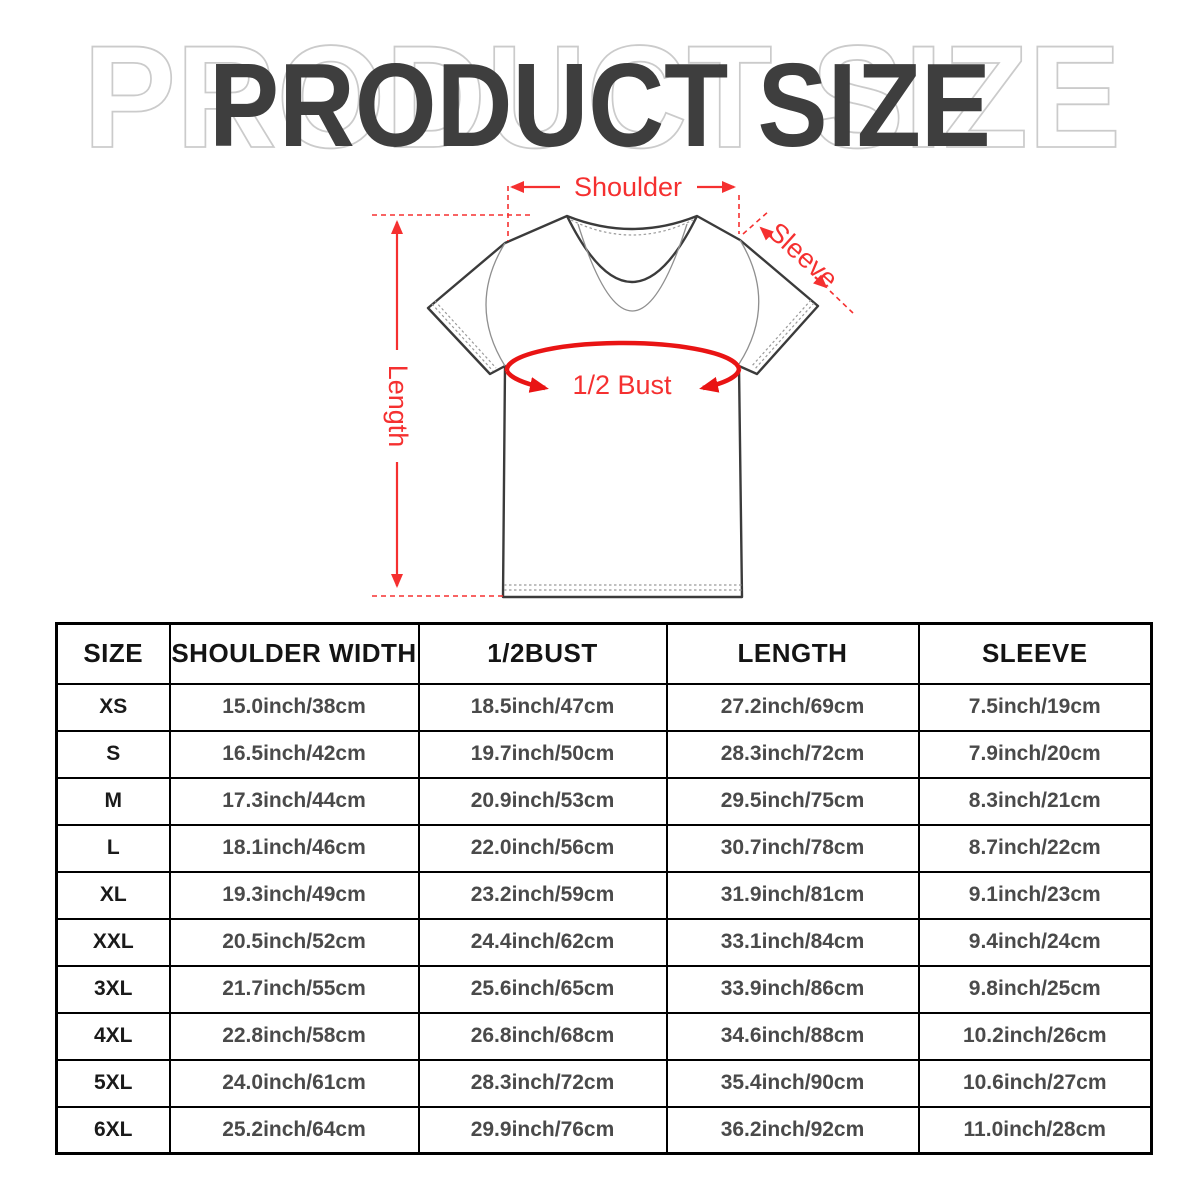 This screenshot has height=1200, width=1200. What do you see at coordinates (820, 281) in the screenshot?
I see `sleeve-arrow-bottom` at bounding box center [820, 281].